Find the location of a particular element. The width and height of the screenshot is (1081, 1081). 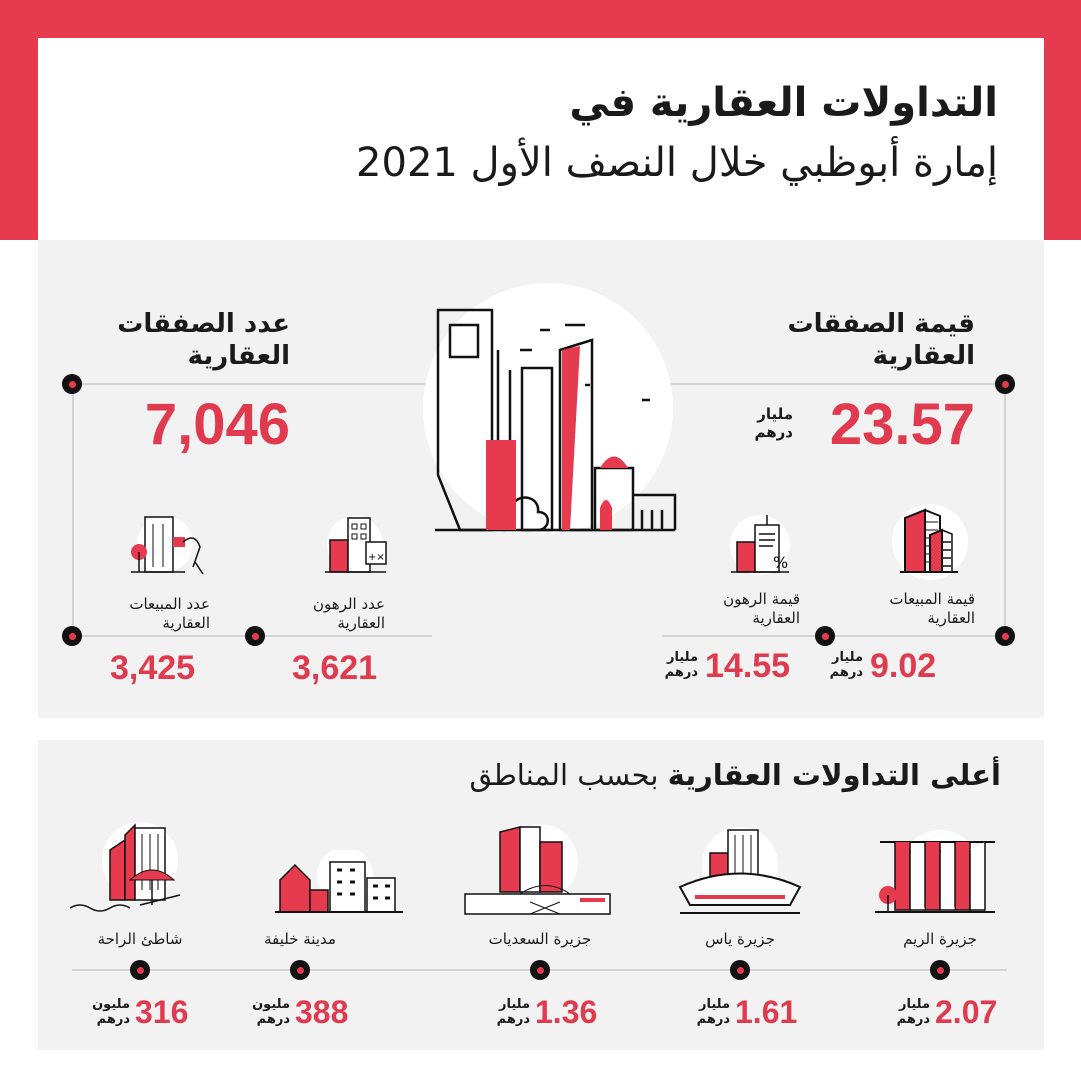

mortgage-count-number: 3,621 is located at coordinates (335, 668).